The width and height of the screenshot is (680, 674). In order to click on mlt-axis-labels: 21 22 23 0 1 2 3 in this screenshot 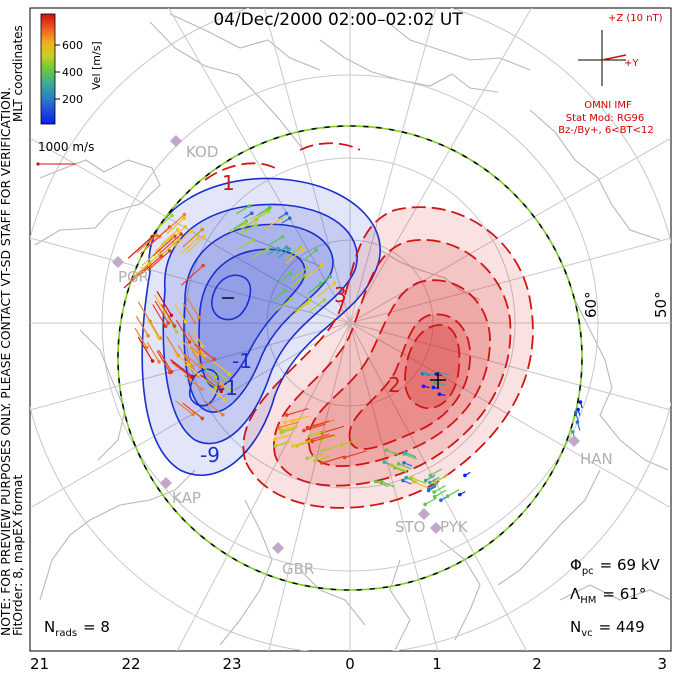, I will do `click(348, 664)`.